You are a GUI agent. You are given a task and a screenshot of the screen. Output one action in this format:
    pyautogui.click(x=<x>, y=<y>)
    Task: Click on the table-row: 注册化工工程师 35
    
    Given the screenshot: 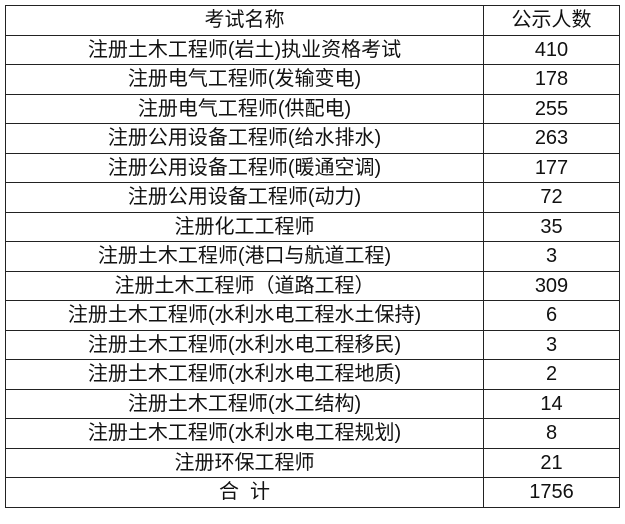 What is the action you would take?
    pyautogui.click(x=312, y=226)
    